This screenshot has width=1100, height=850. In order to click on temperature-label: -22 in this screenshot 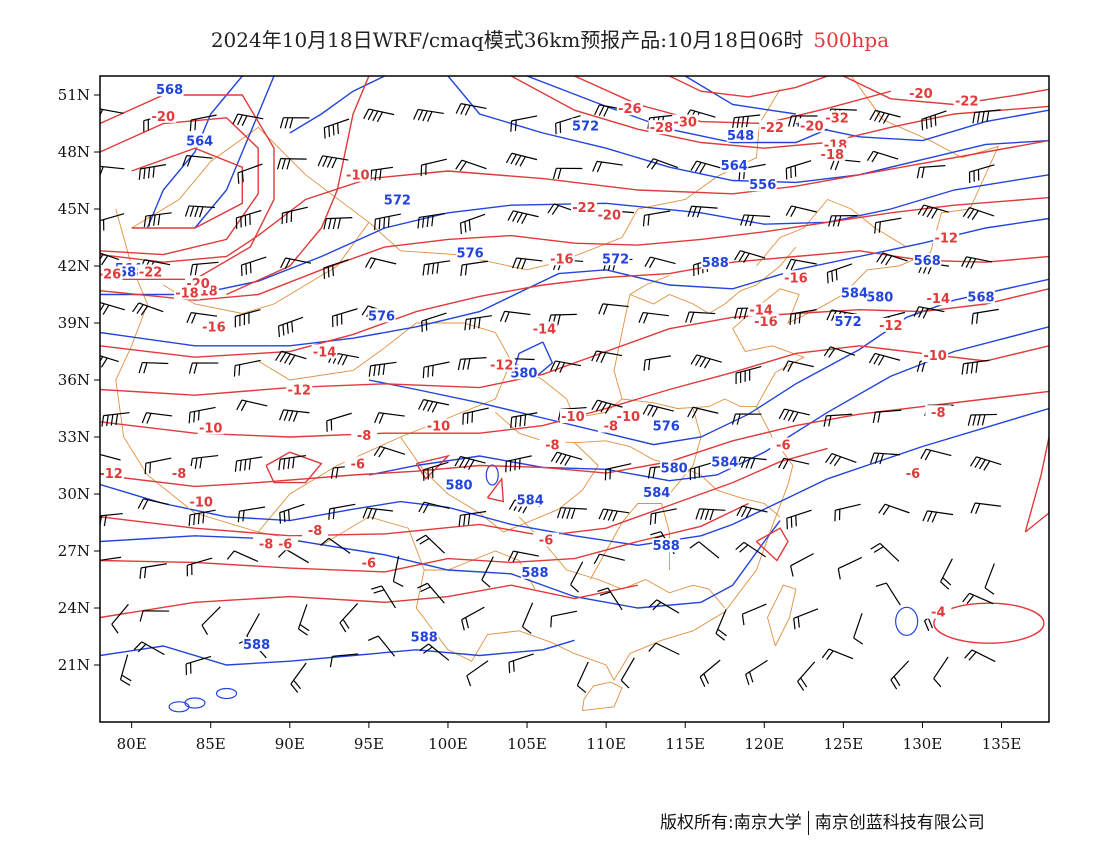, I will do `click(151, 273)`.